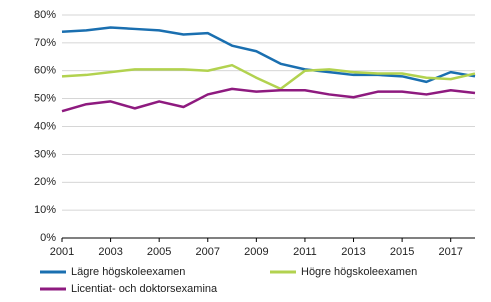 This screenshot has width=491, height=302. I want to click on y-tick-label: 30%, so click(45, 154).